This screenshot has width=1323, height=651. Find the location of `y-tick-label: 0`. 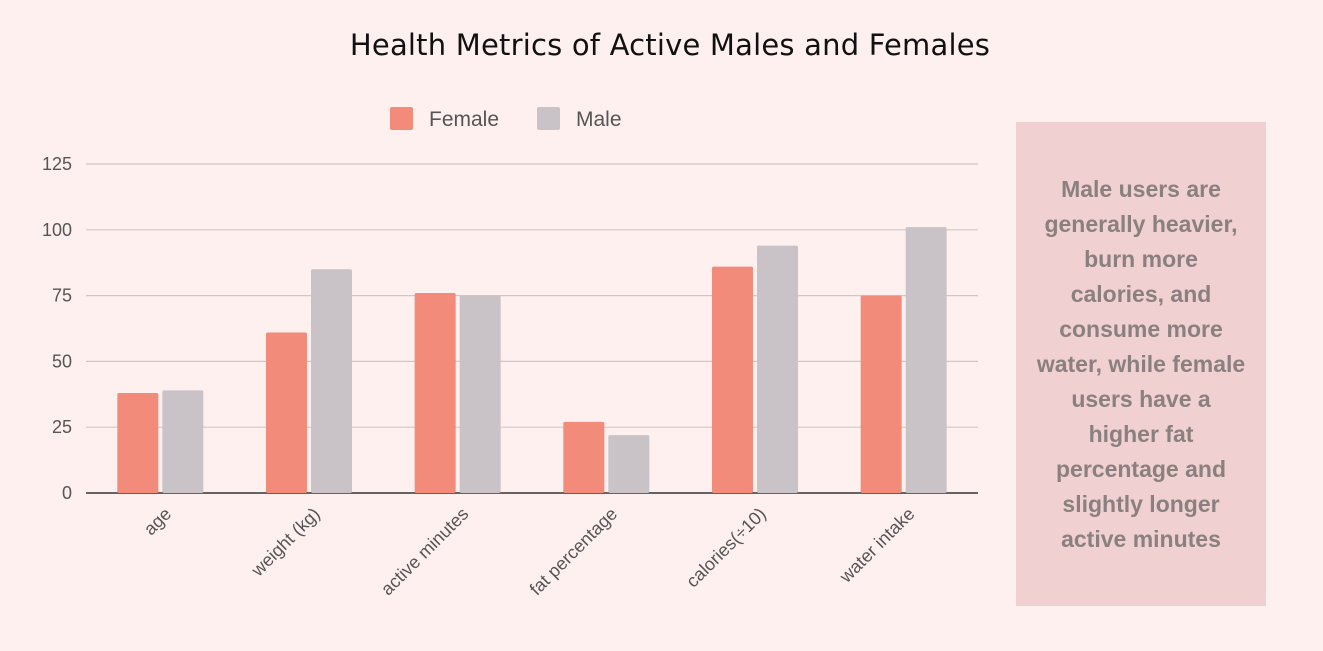

y-tick-label: 0 is located at coordinates (67, 493).